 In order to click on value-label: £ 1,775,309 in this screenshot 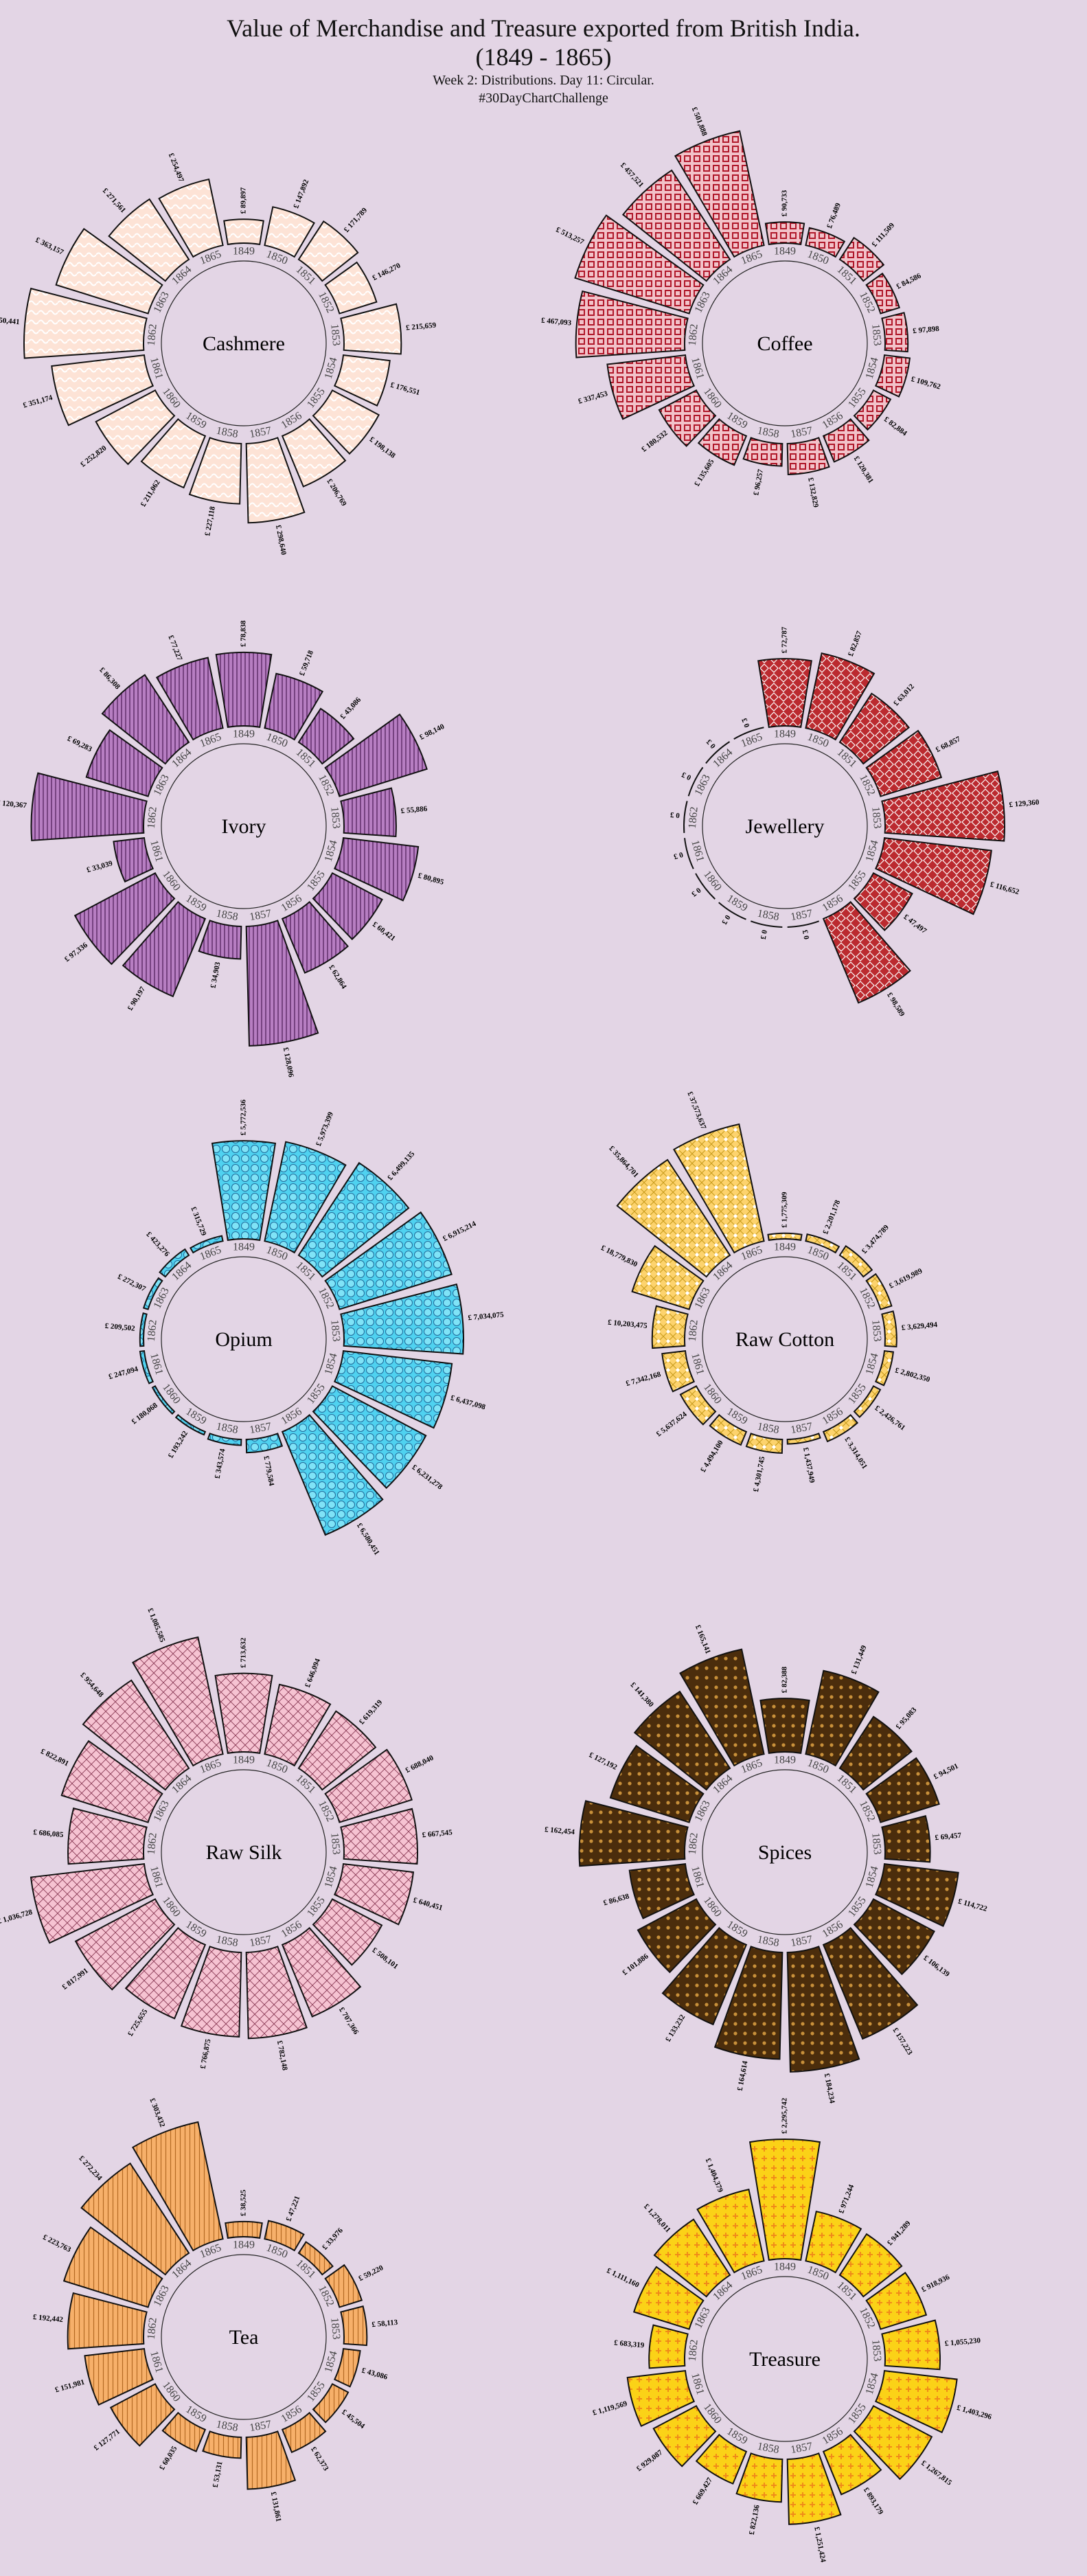, I will do `click(785, 1210)`.